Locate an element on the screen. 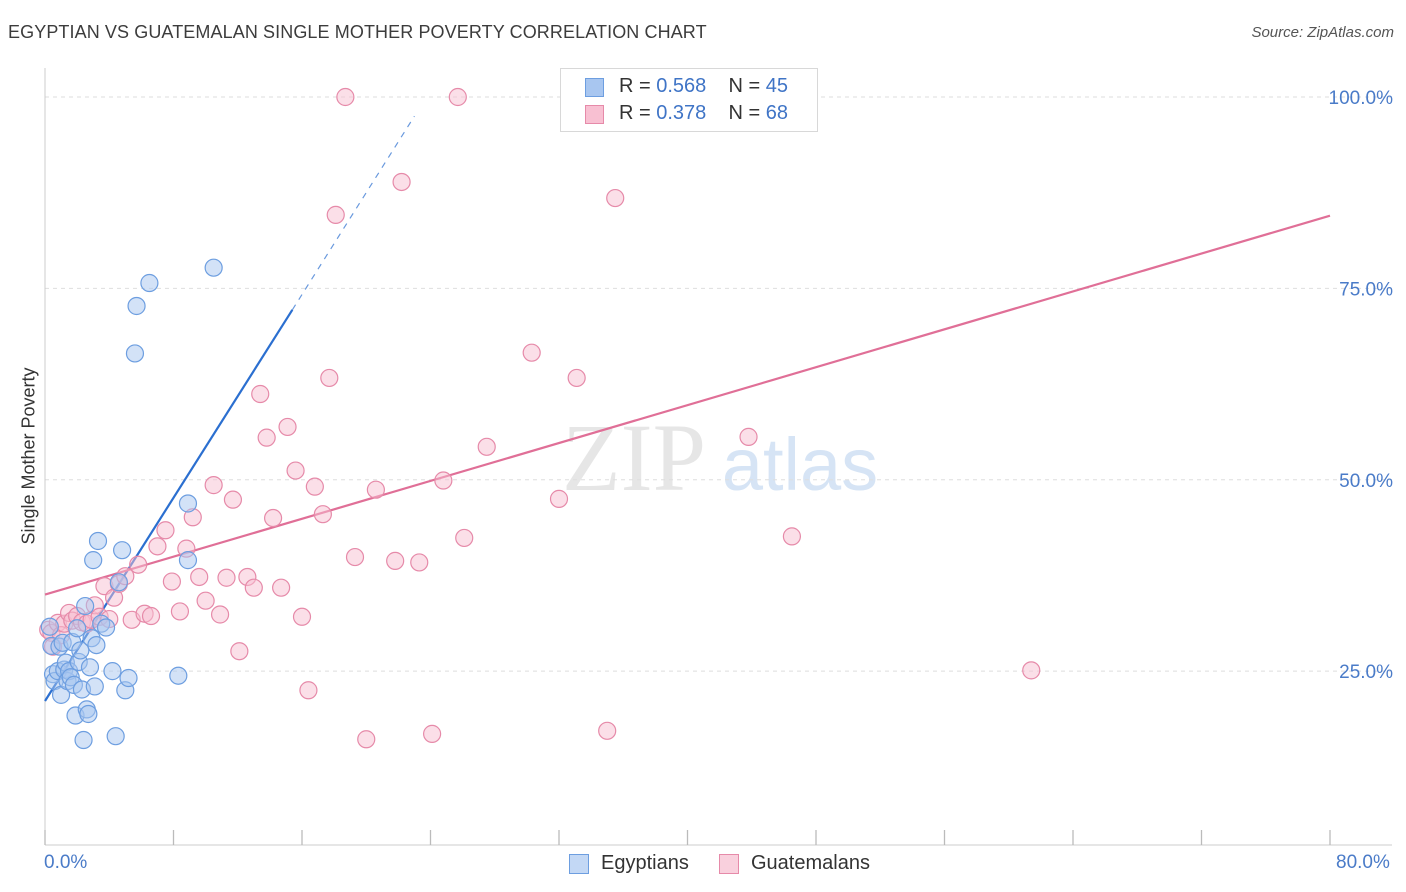  watermark: ZIP atlas is located at coordinates (720, 457).